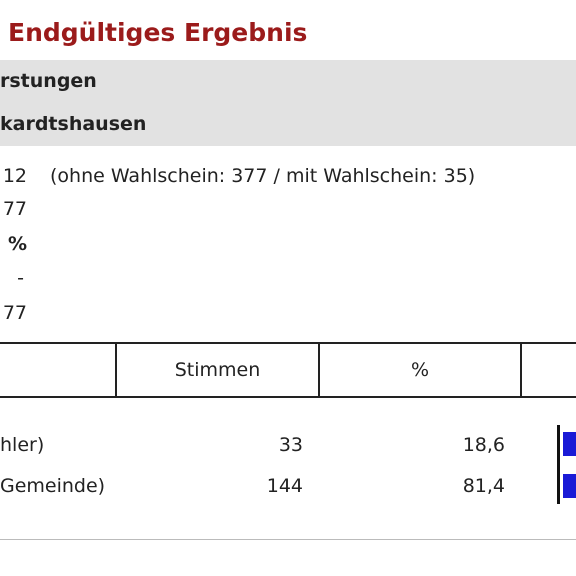 This screenshot has width=576, height=576. Describe the element at coordinates (290, 445) in the screenshot. I see `votes: 33` at that location.